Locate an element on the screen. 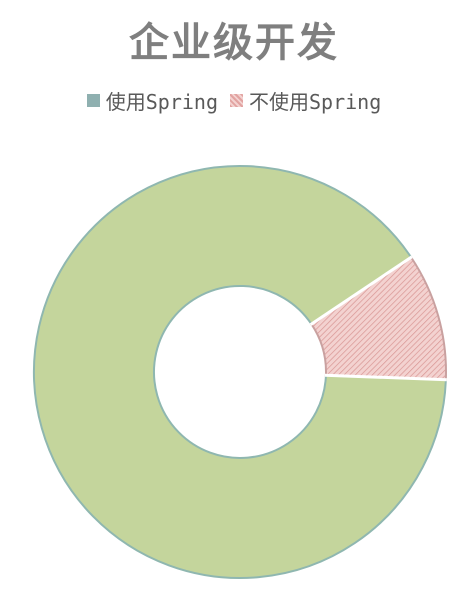  chart-title: 企业级开发 is located at coordinates (234, 43).